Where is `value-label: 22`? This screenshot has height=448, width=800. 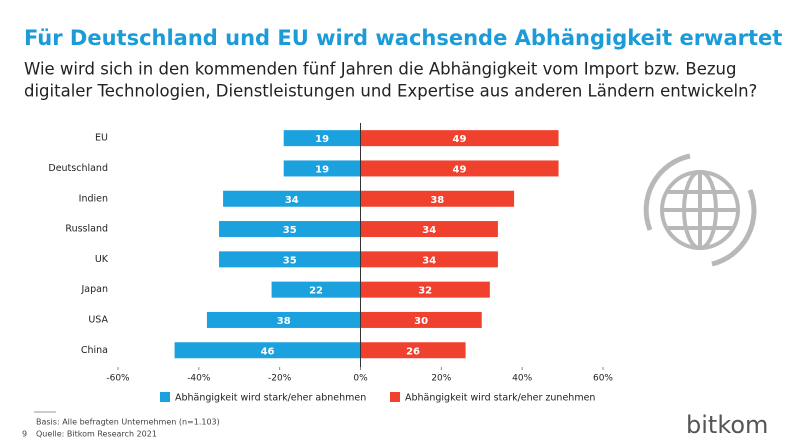
value-label: 22 is located at coordinates (316, 291).